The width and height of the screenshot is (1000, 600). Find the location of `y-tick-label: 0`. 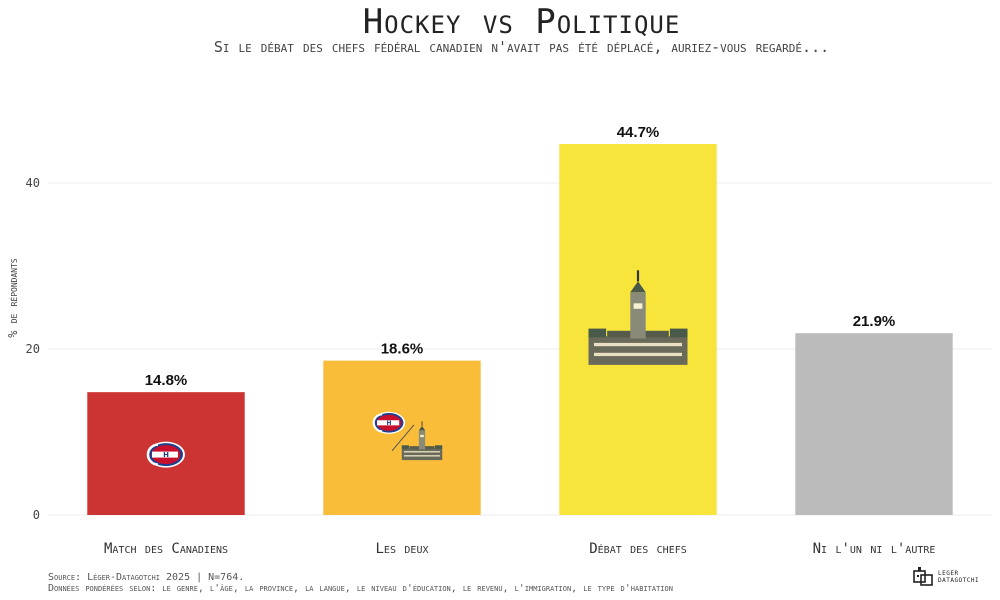

y-tick-label: 0 is located at coordinates (36, 515).